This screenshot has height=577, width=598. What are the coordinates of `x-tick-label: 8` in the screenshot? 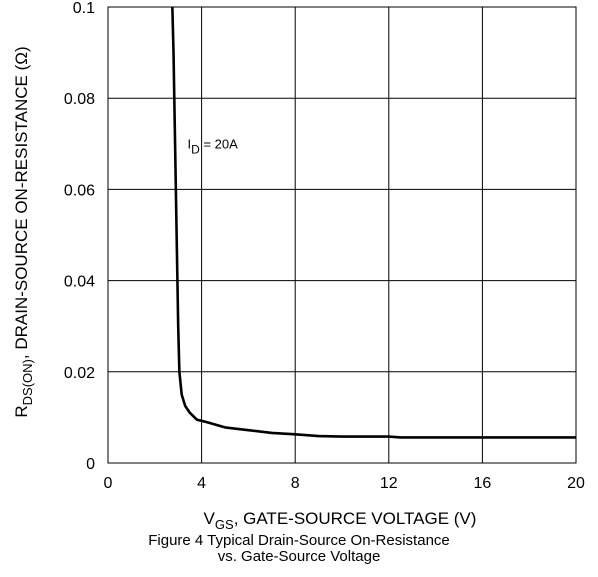 It's located at (295, 483).